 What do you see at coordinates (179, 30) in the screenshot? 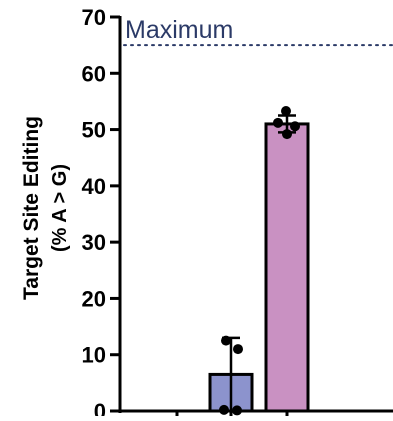
I see `reference-line-label: Maximum` at bounding box center [179, 30].